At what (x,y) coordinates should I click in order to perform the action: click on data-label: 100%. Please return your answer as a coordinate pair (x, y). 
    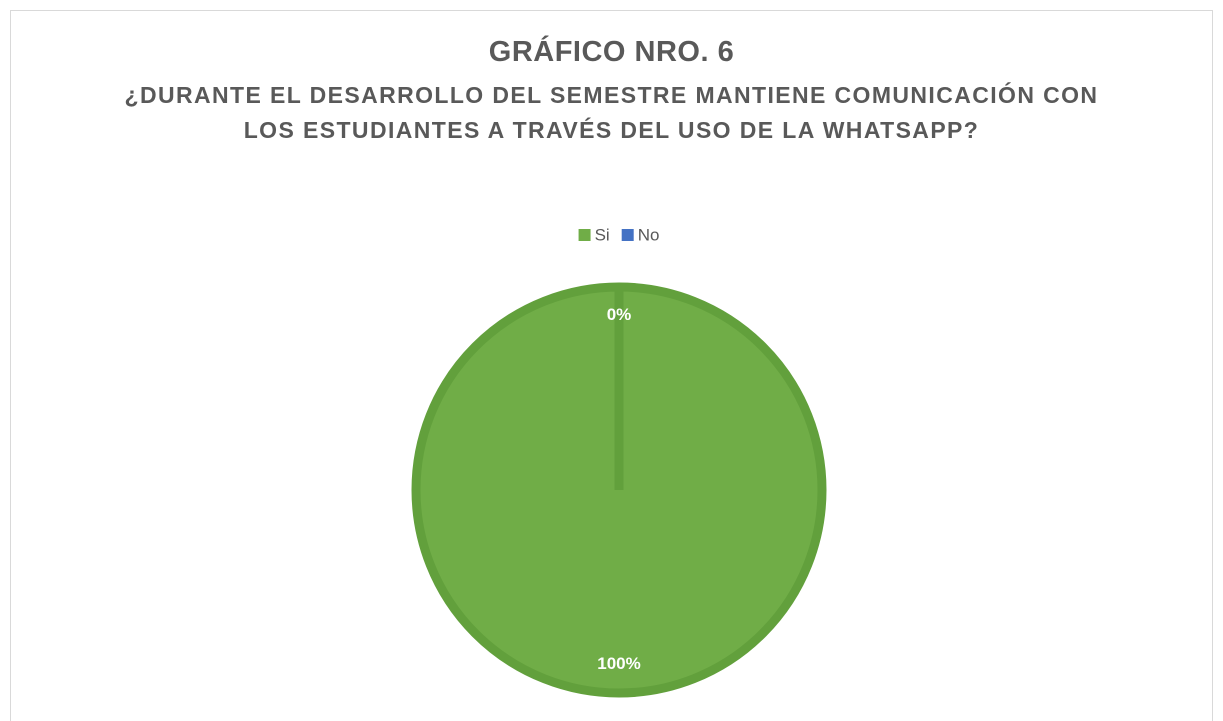
    Looking at the image, I should click on (618, 663).